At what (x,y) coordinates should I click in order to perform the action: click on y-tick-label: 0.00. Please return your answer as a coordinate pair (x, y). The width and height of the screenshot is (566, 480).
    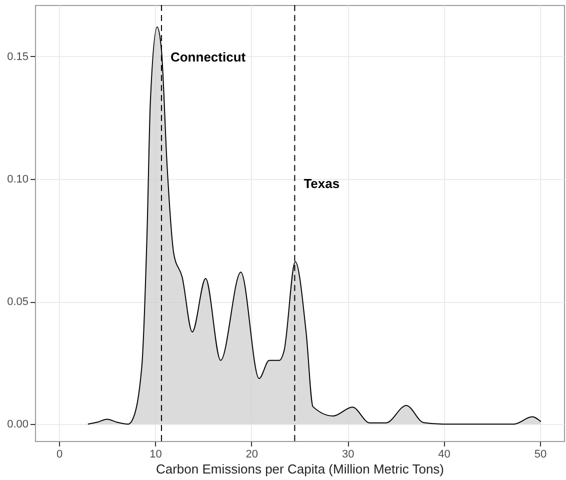
    Looking at the image, I should click on (17, 424).